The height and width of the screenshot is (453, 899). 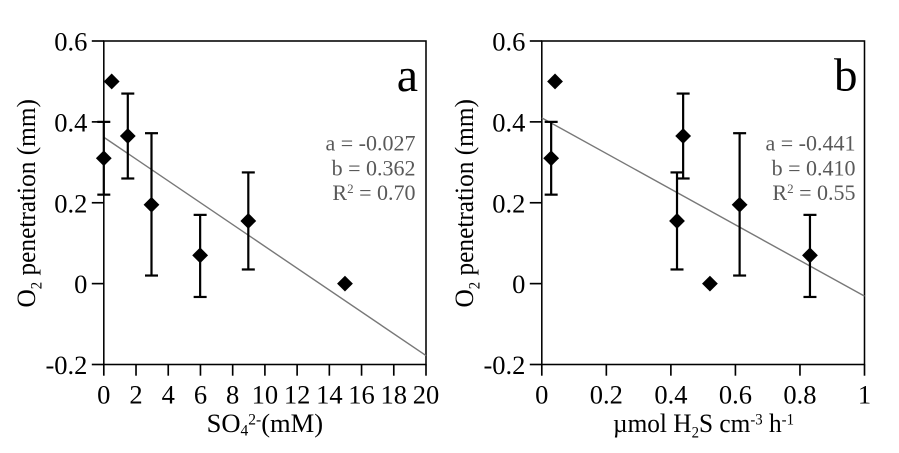 What do you see at coordinates (407, 75) in the screenshot?
I see `svg-text: a` at bounding box center [407, 75].